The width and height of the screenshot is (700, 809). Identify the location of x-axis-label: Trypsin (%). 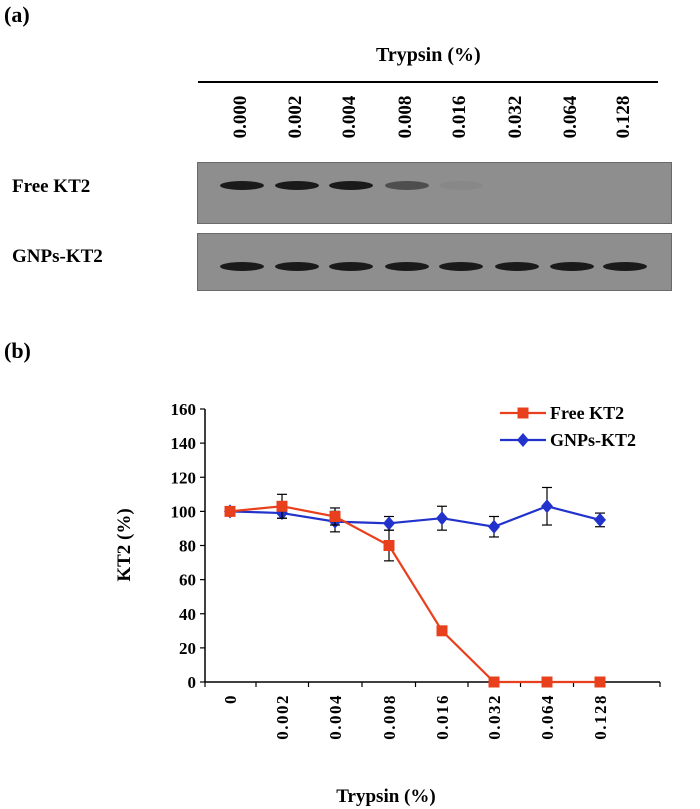
(385, 796).